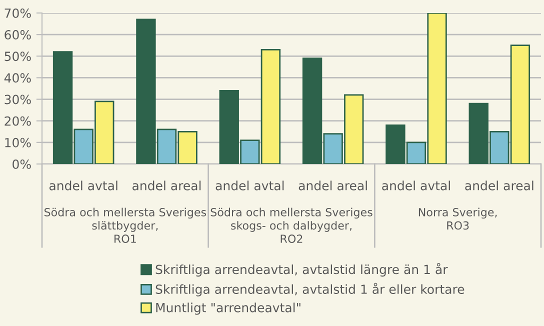  I want to click on y-tick-label: 30%, so click(17, 99).